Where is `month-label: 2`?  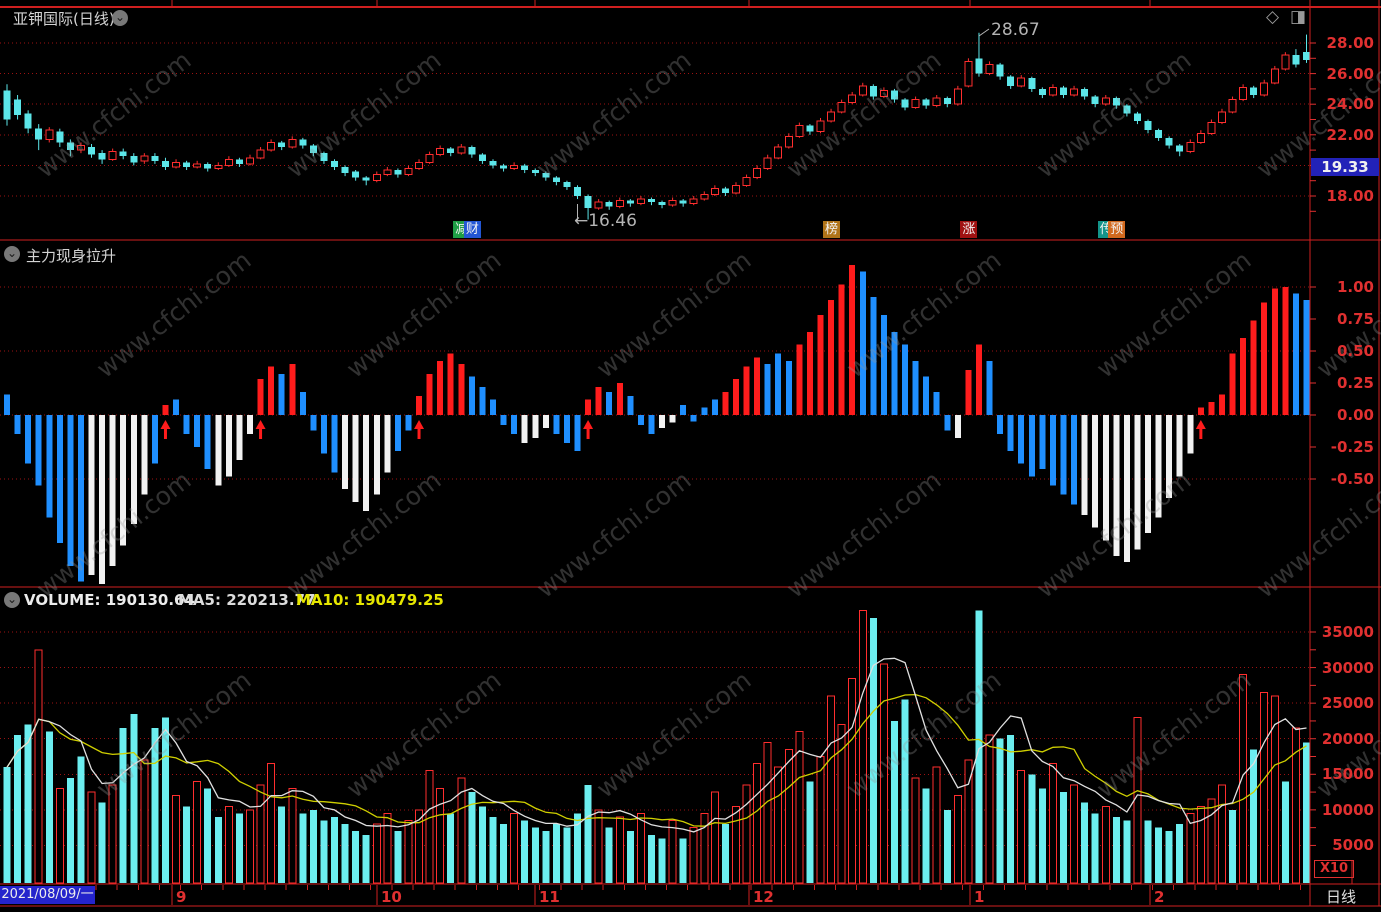
month-label: 2 is located at coordinates (1159, 897).